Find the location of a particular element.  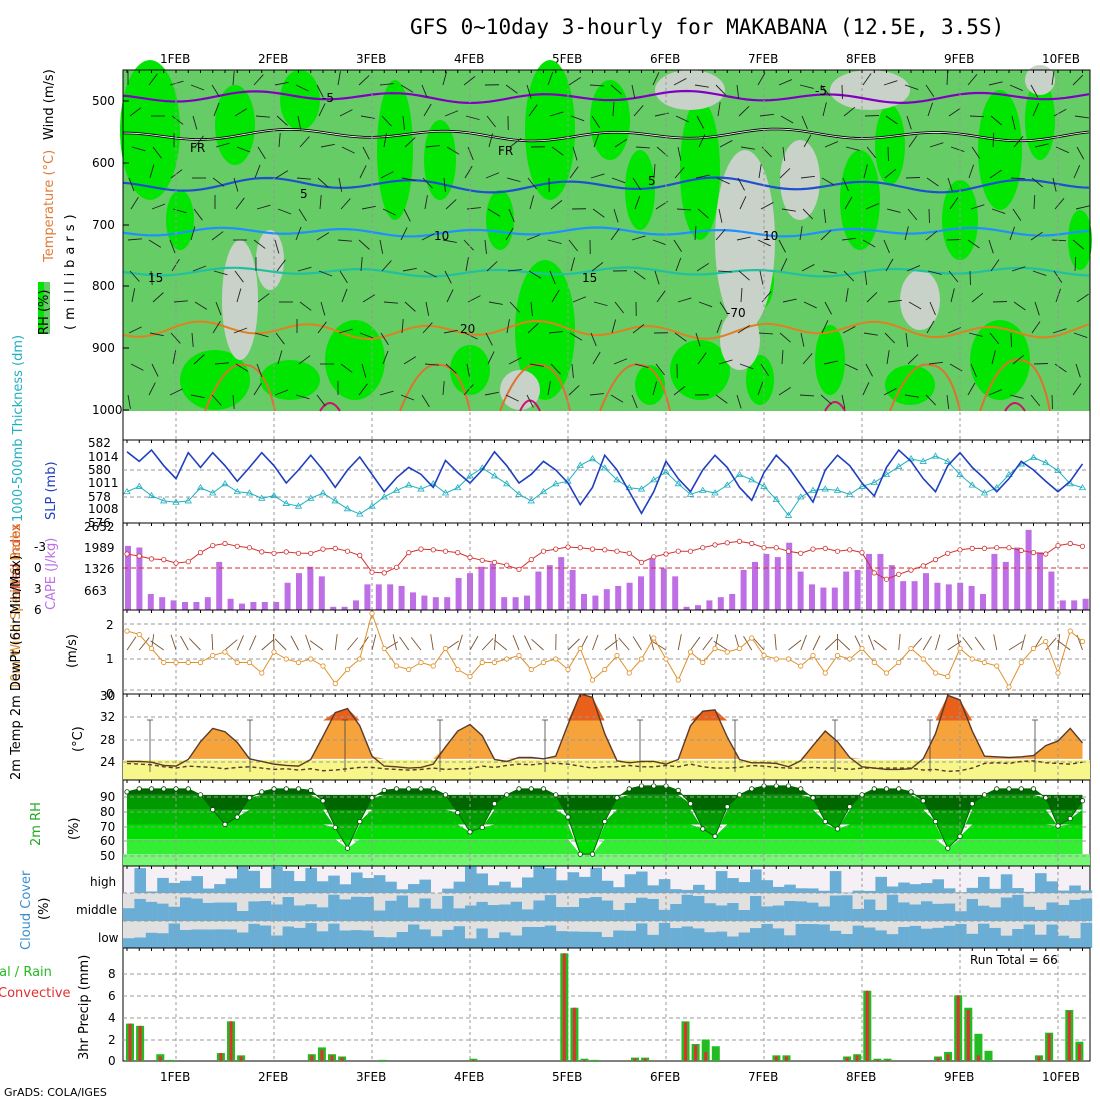

credit: GrADS: COLA/IGES is located at coordinates (55, 1092).